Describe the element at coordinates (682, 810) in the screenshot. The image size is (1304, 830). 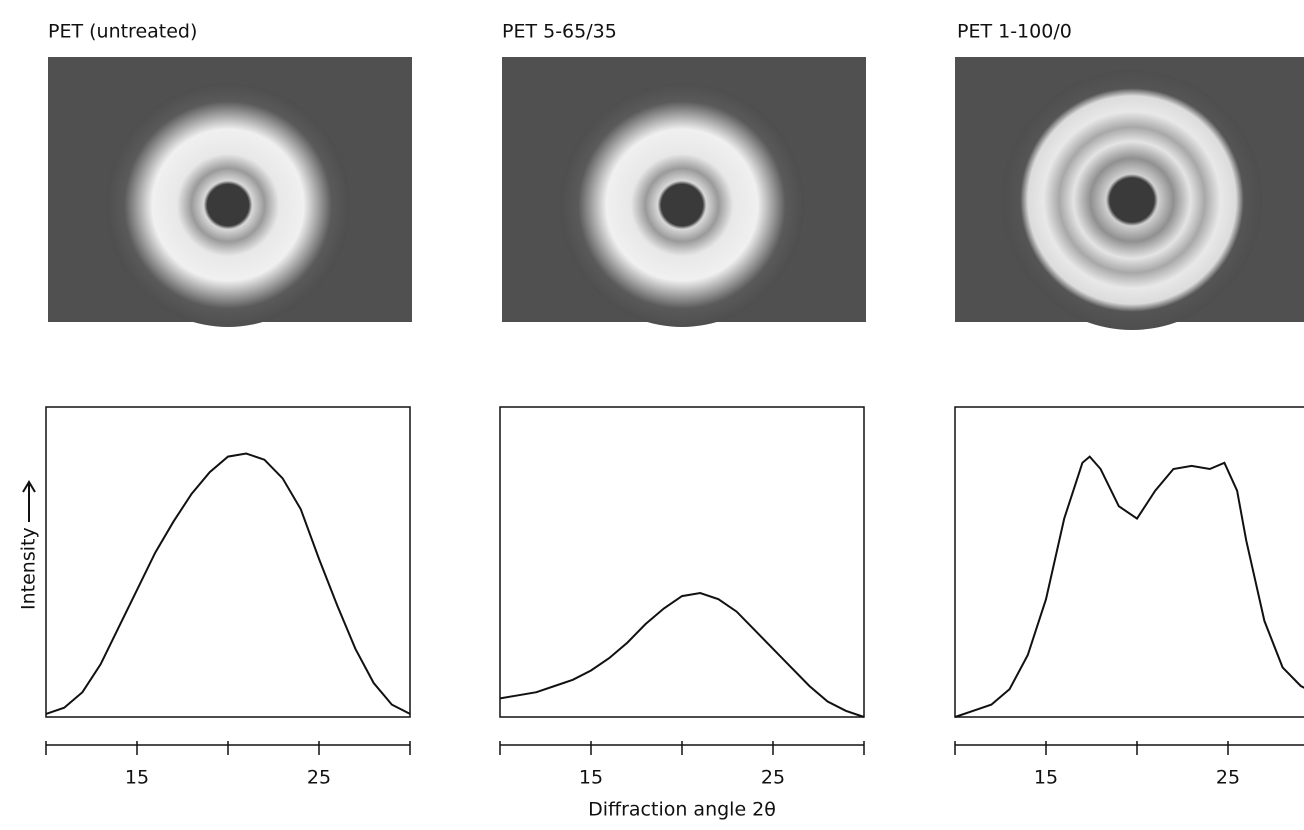
I see `x-axis-label: Diffraction angle 2θ` at that location.